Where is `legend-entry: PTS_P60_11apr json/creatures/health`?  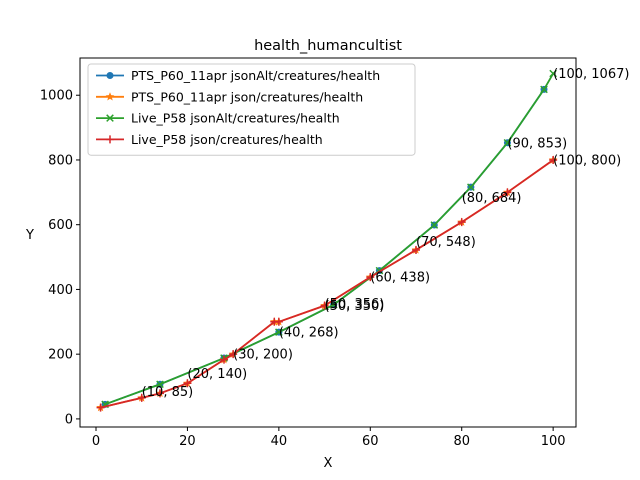
legend-entry: PTS_P60_11apr json/creatures/health is located at coordinates (229, 96).